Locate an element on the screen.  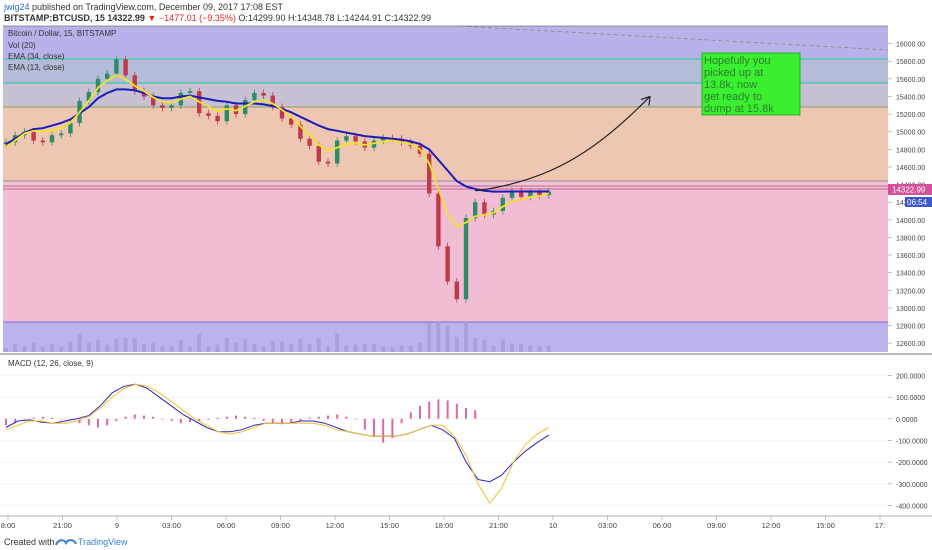
time-tick-label: 09:00 is located at coordinates (280, 525).